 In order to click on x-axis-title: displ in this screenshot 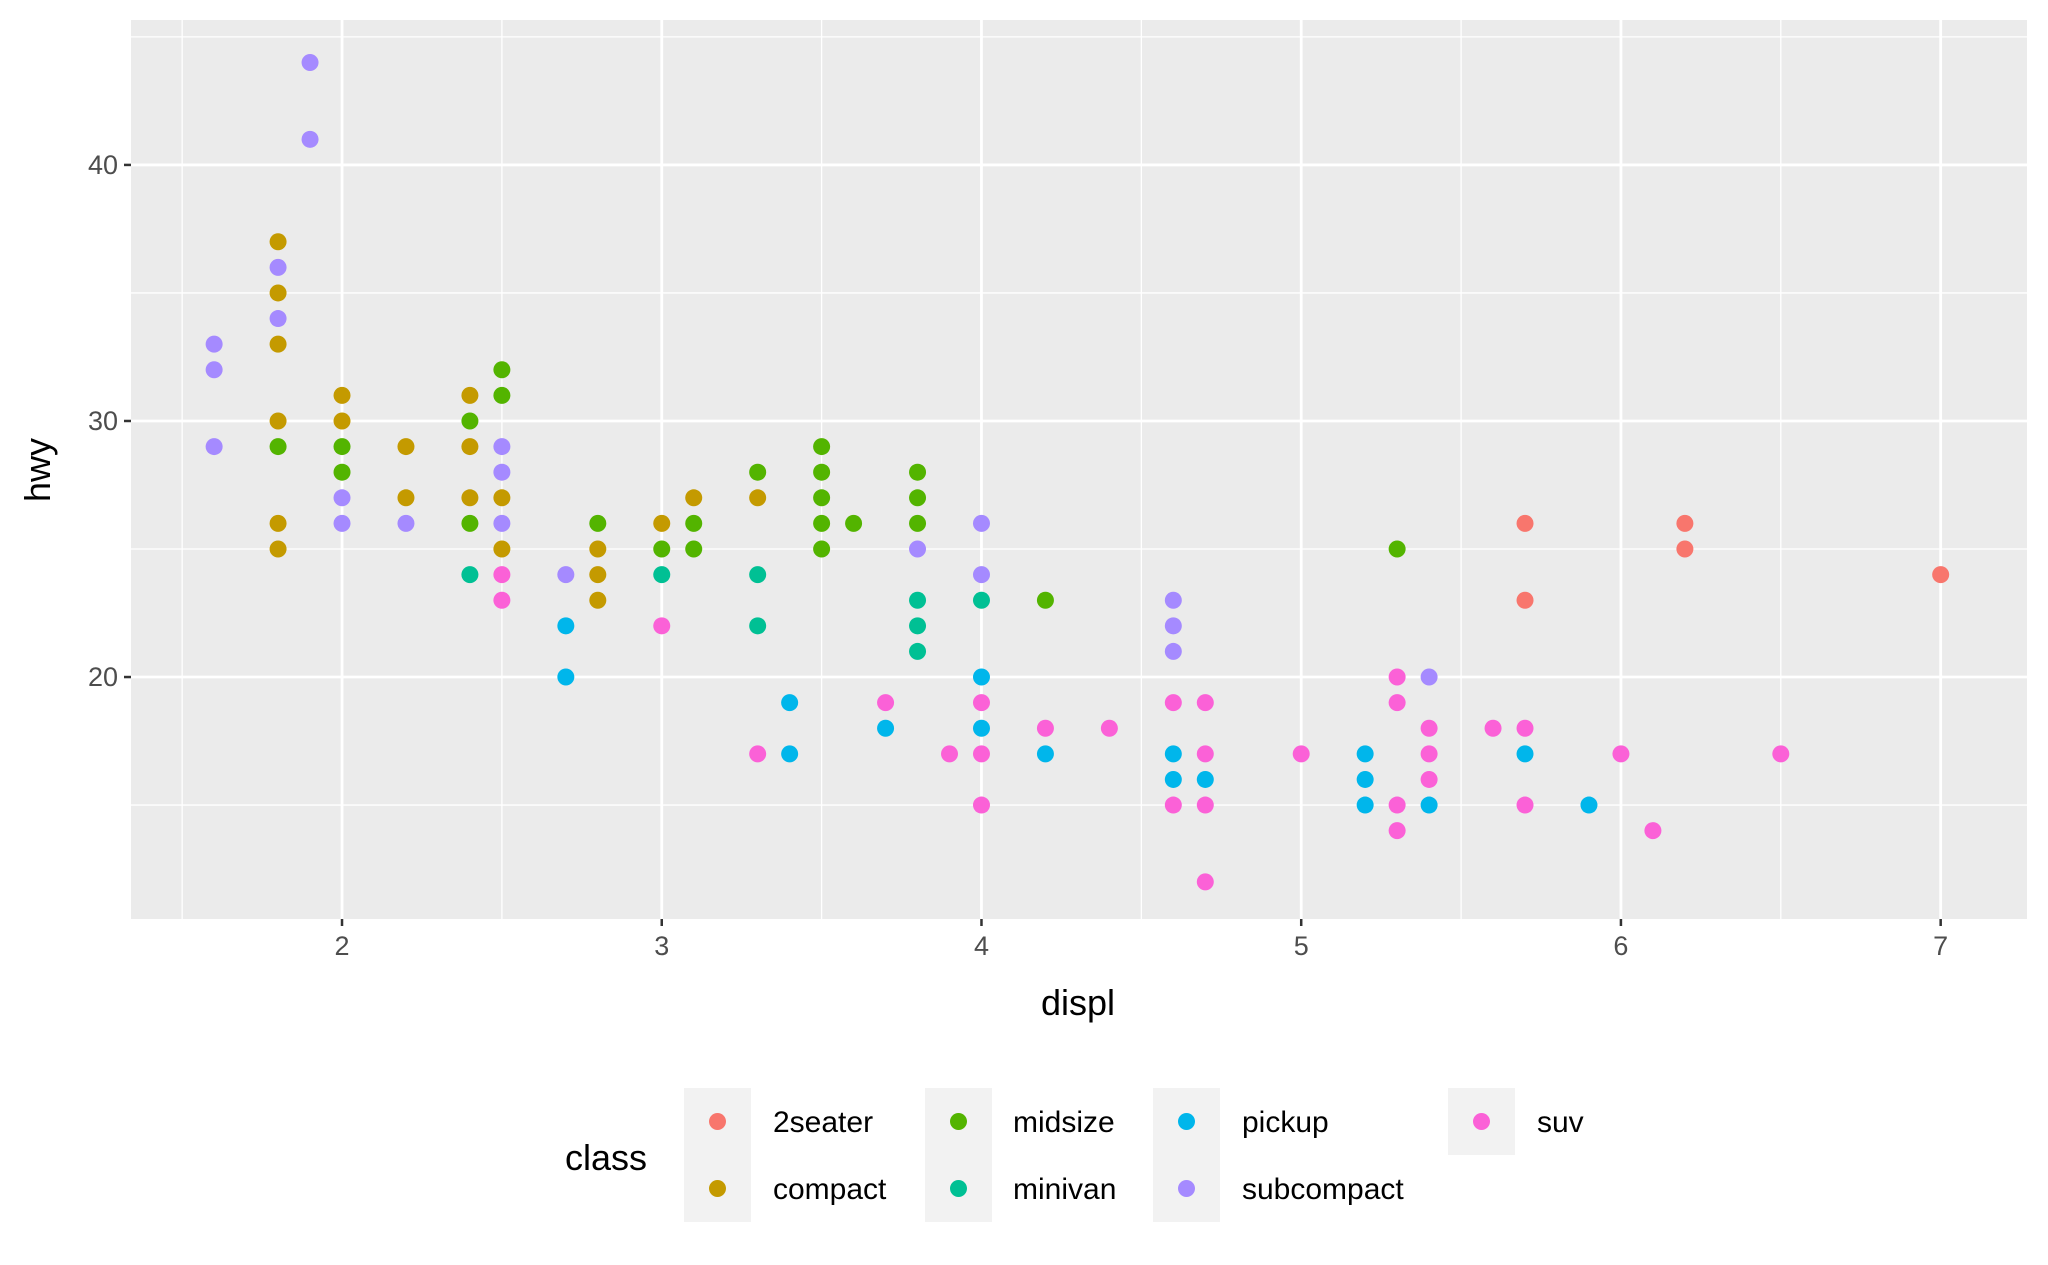, I will do `click(1078, 1002)`.